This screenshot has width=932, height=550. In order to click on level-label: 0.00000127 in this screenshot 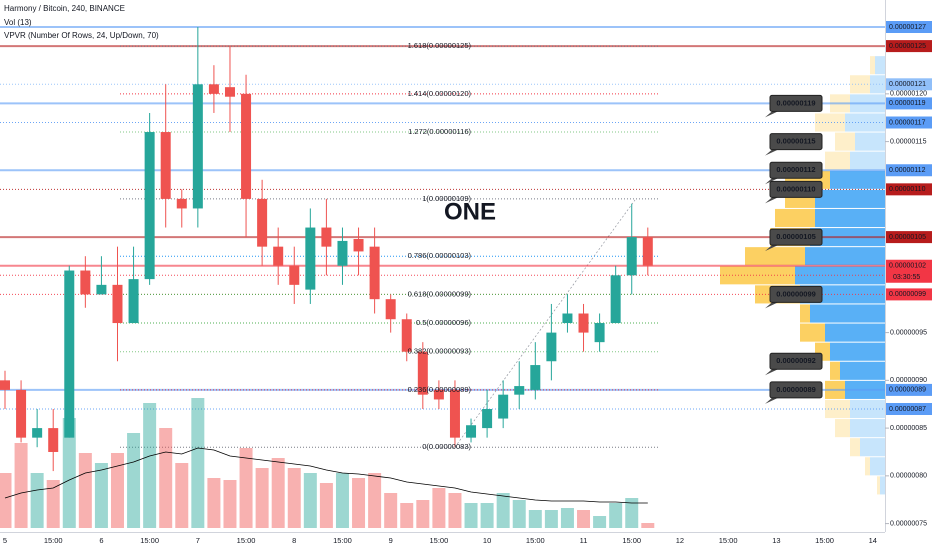, I will do `click(907, 27)`.